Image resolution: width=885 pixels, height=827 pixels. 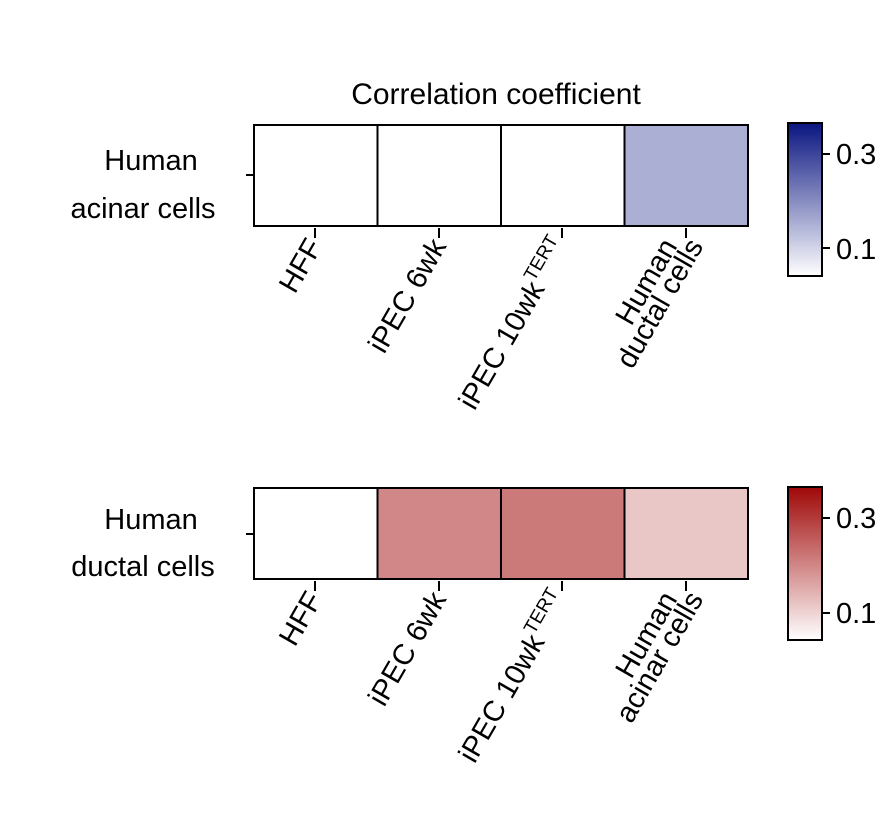 What do you see at coordinates (142, 209) in the screenshot?
I see `row-label-line2: acinar cells` at bounding box center [142, 209].